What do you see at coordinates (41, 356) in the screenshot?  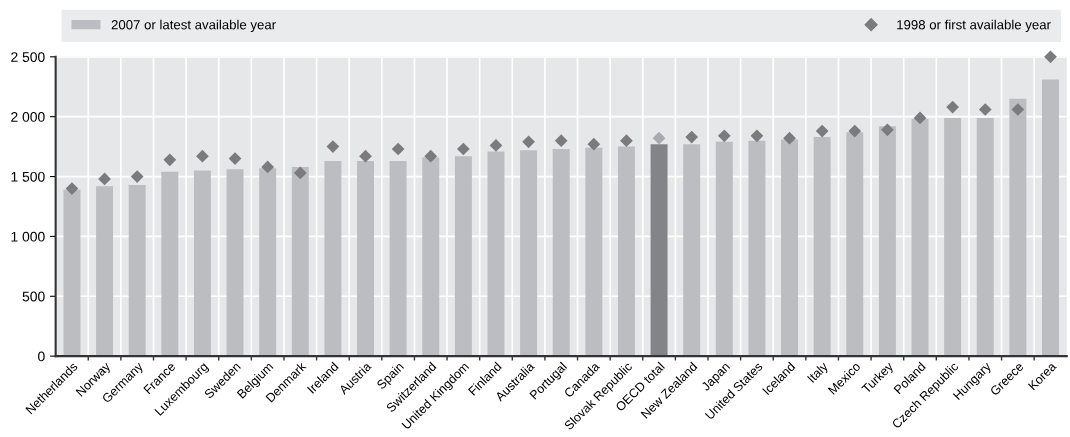 I see `y-tick-label: 0` at bounding box center [41, 356].